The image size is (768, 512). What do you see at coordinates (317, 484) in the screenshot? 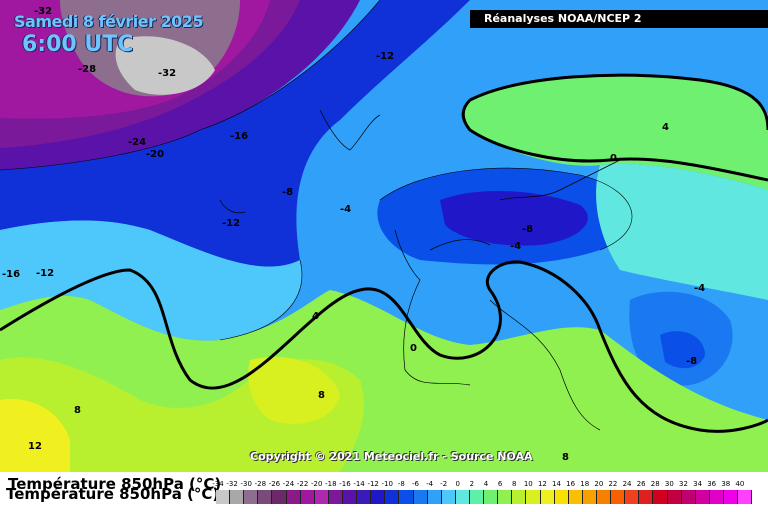
I see `scale-tick-label: -20` at bounding box center [317, 484].